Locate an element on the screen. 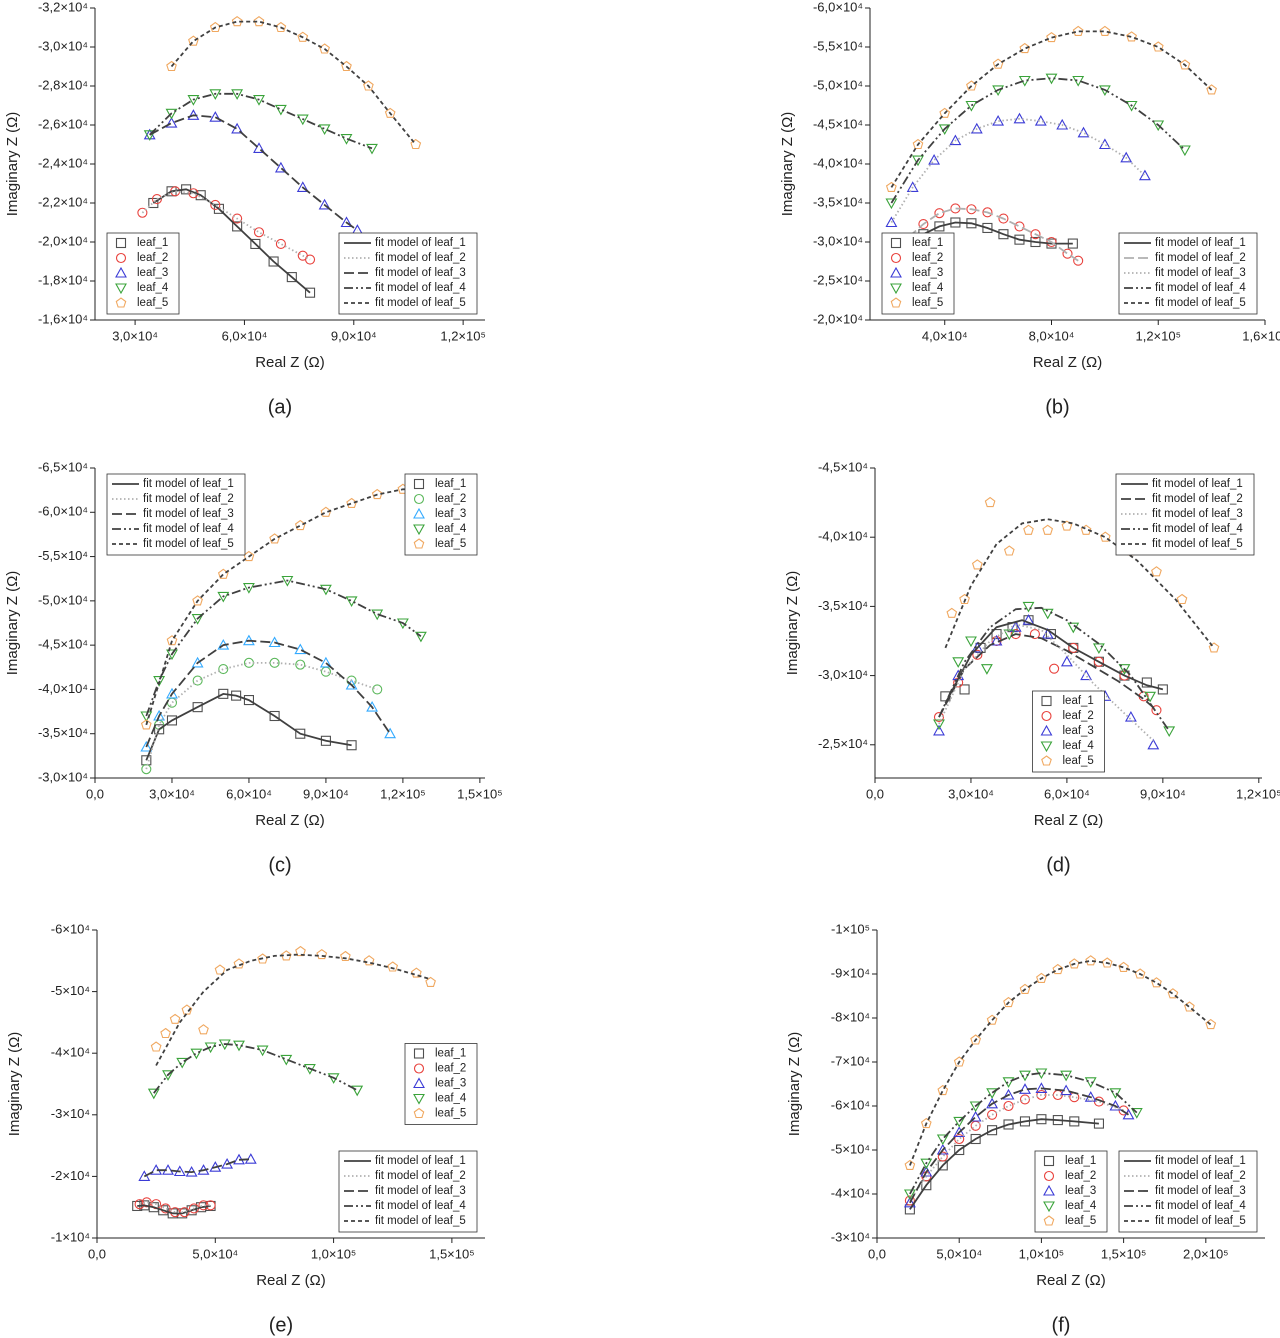 This screenshot has height=1338, width=1280. legend-label: leaf_1 is located at coordinates (450, 1054).